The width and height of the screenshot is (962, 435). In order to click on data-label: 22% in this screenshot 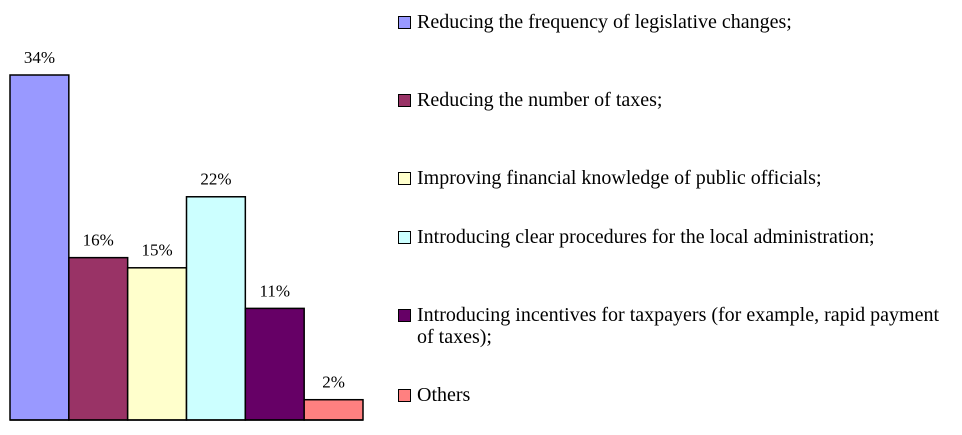, I will do `click(215, 179)`.